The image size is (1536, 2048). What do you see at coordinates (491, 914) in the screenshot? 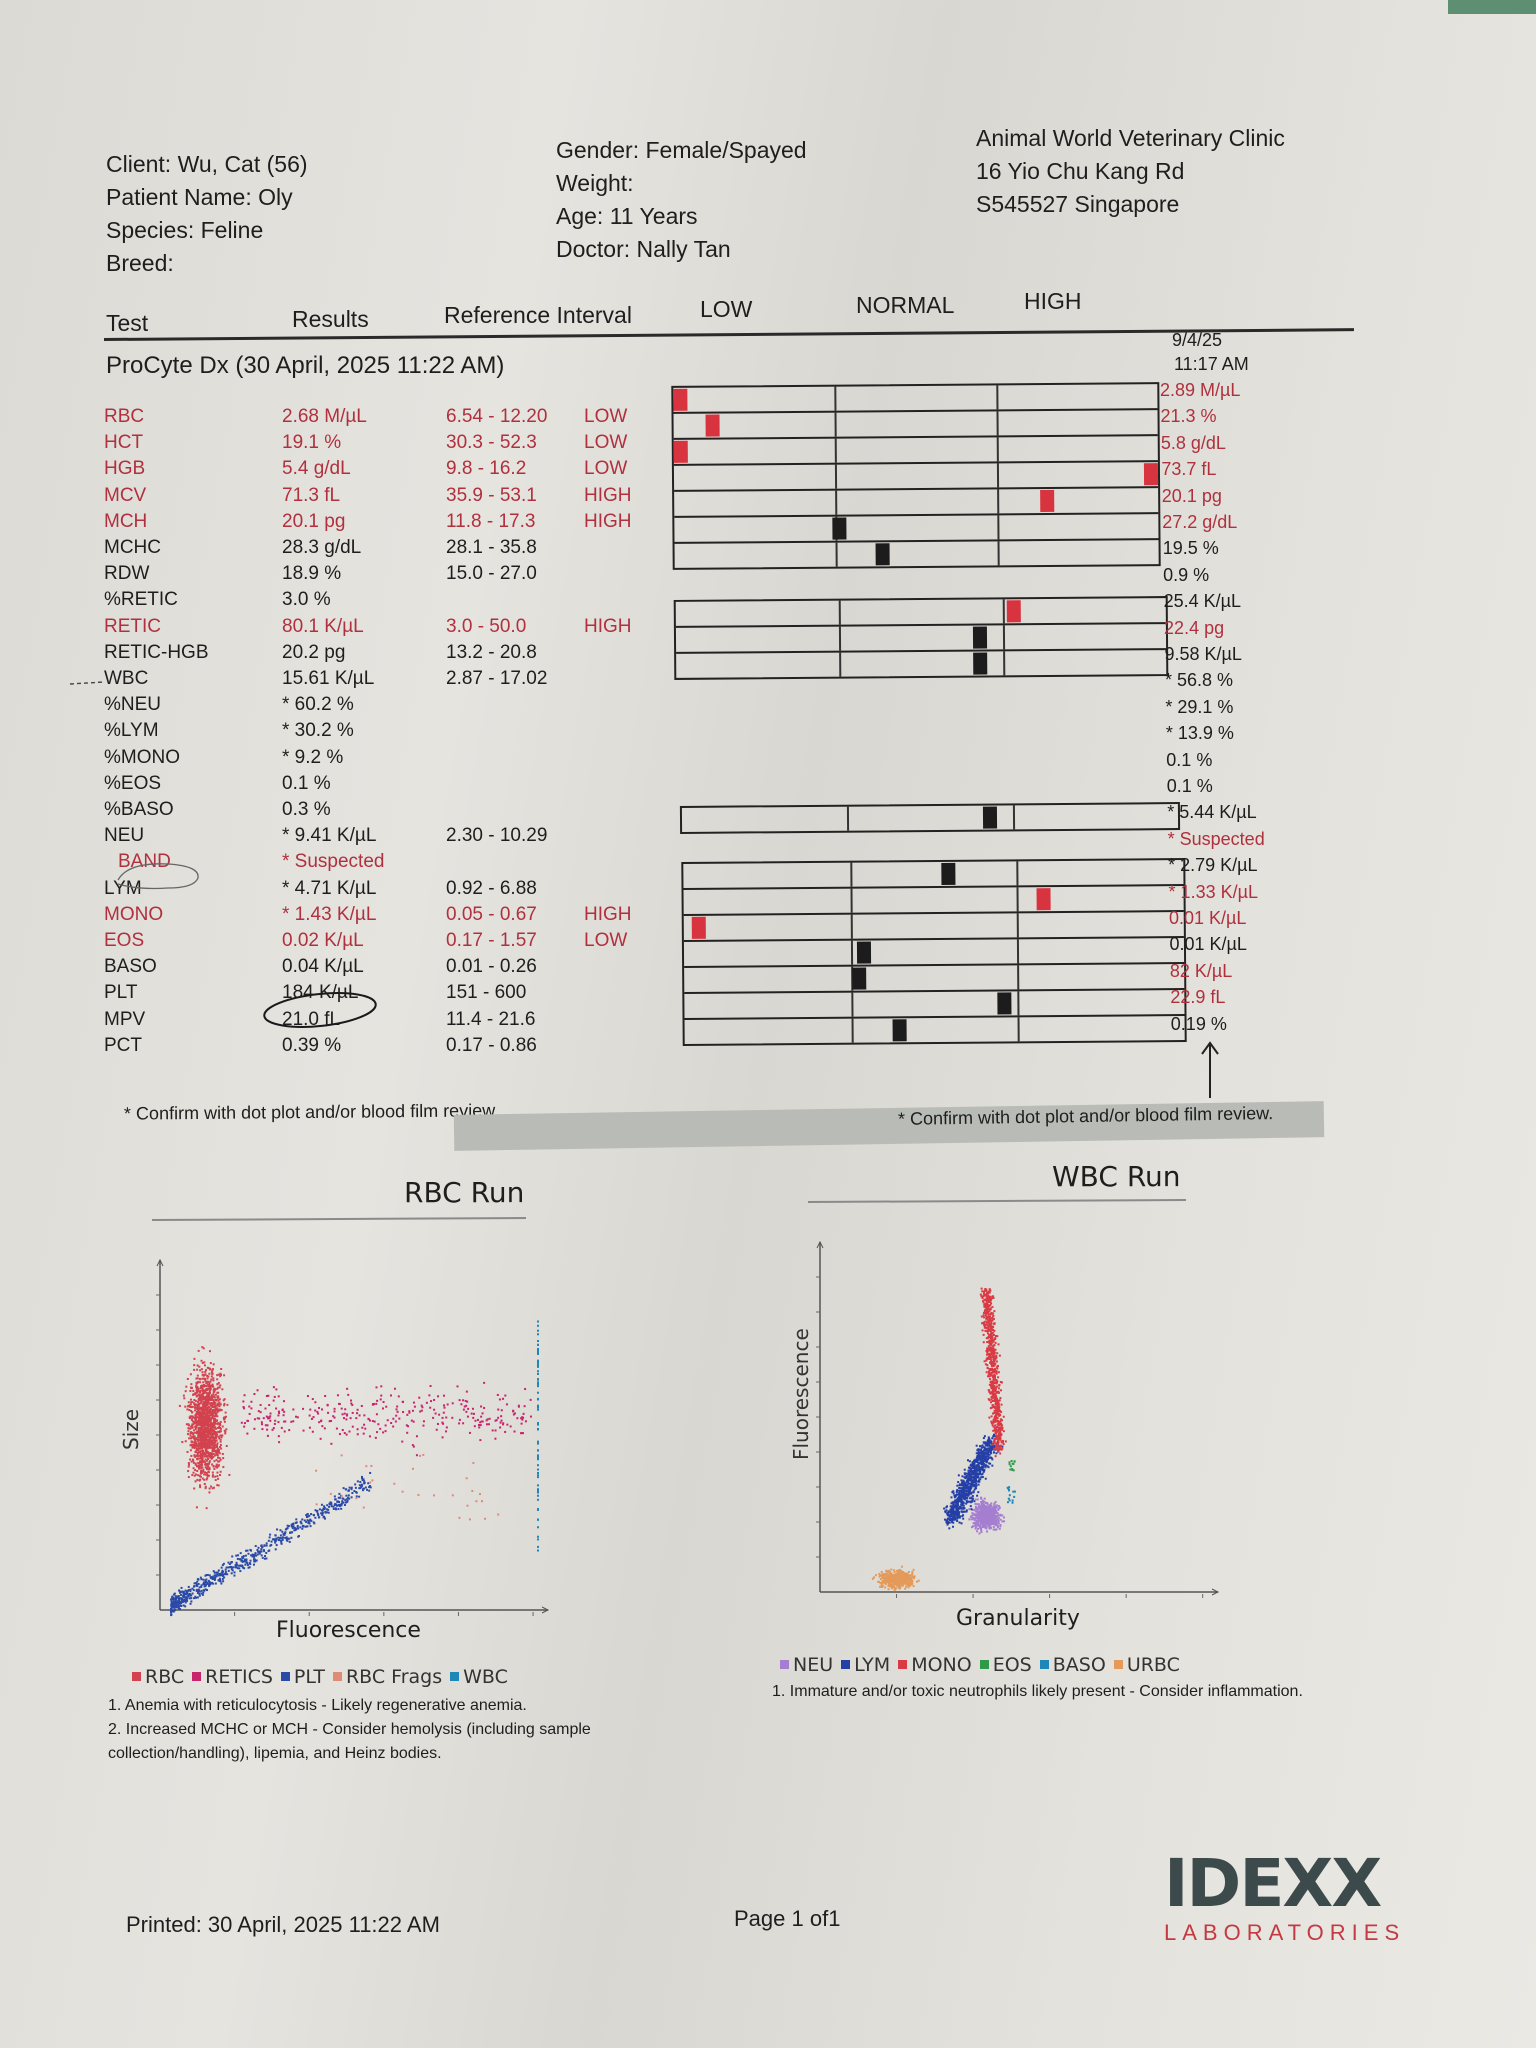
I see `reference-interval: 0.05 - 0.67` at bounding box center [491, 914].